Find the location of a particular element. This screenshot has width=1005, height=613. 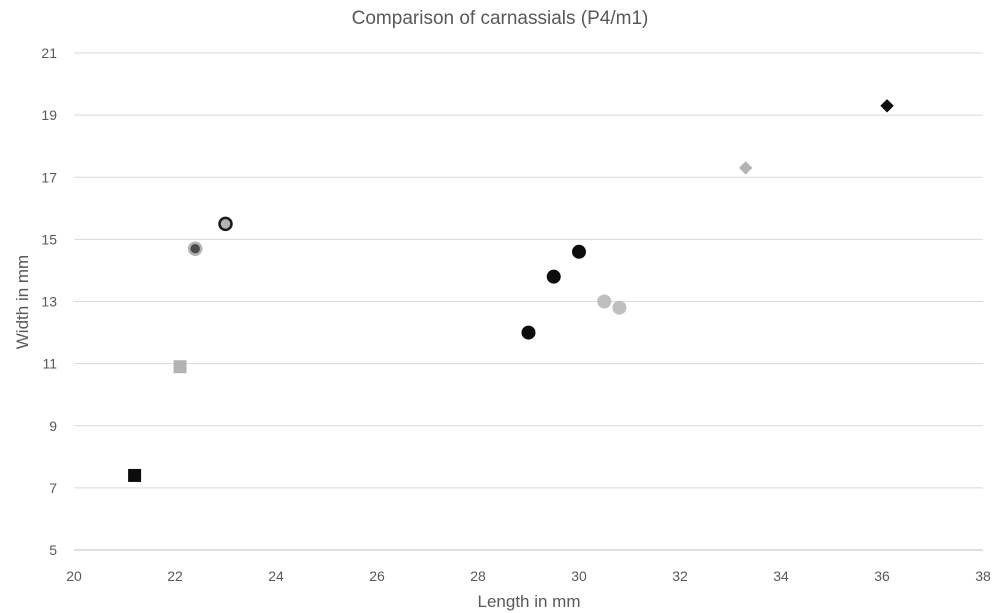

y-tick-label: 11 is located at coordinates (49, 364).